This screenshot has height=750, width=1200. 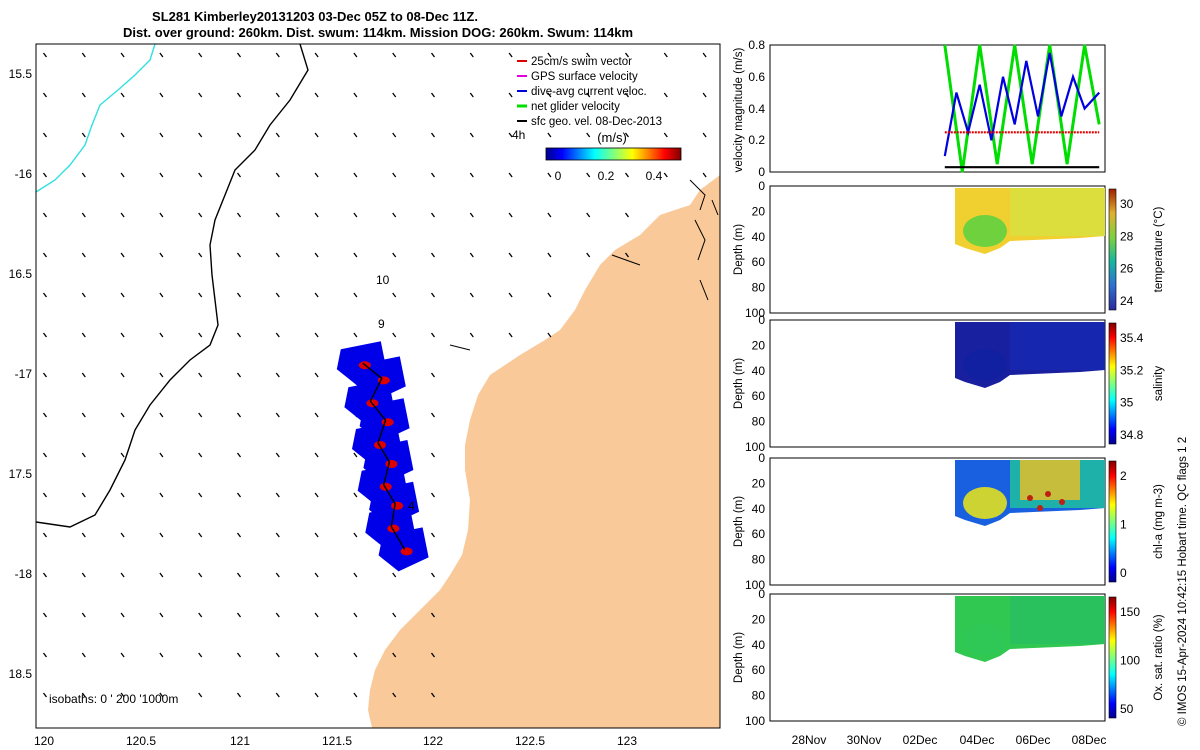 I want to click on map-xtick: 120, so click(x=44, y=741).